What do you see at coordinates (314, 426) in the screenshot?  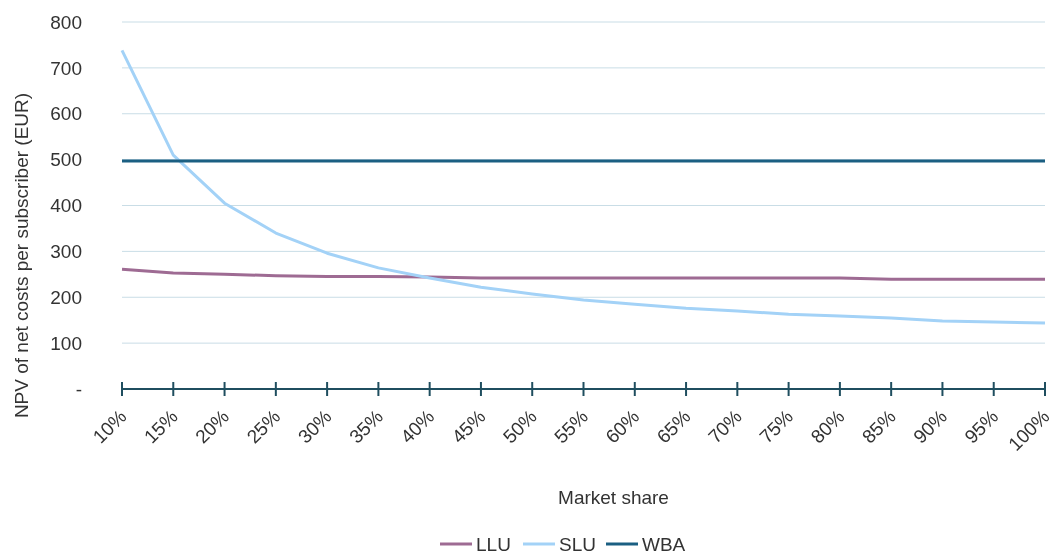 I see `x-tick-label: 30%` at bounding box center [314, 426].